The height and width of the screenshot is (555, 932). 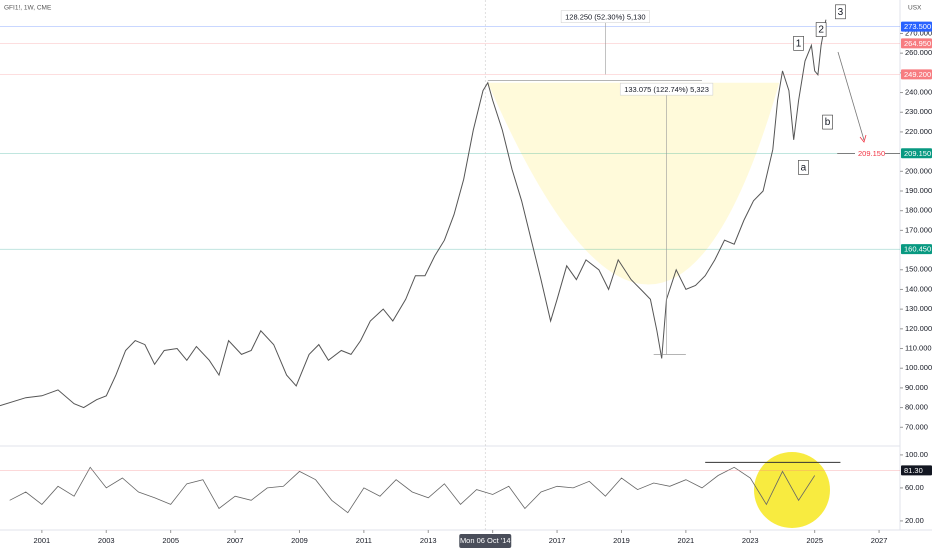 What do you see at coordinates (299, 540) in the screenshot?
I see `x-tick-label: 2009` at bounding box center [299, 540].